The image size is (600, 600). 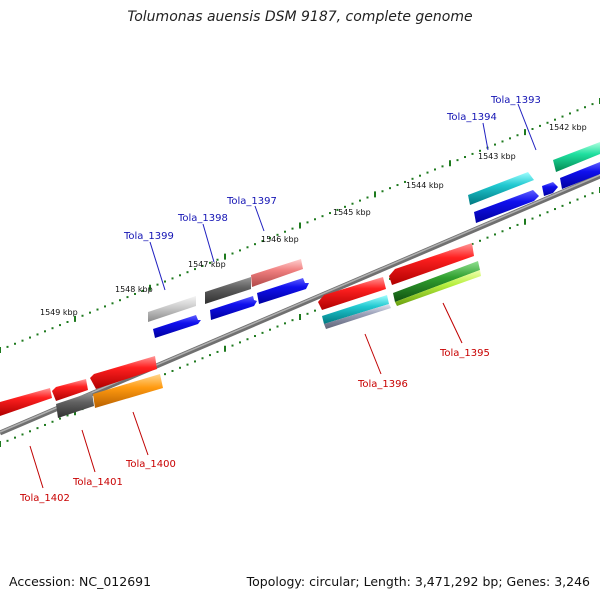 What do you see at coordinates (148, 236) in the screenshot?
I see `gene-label: Tola_1399` at bounding box center [148, 236].